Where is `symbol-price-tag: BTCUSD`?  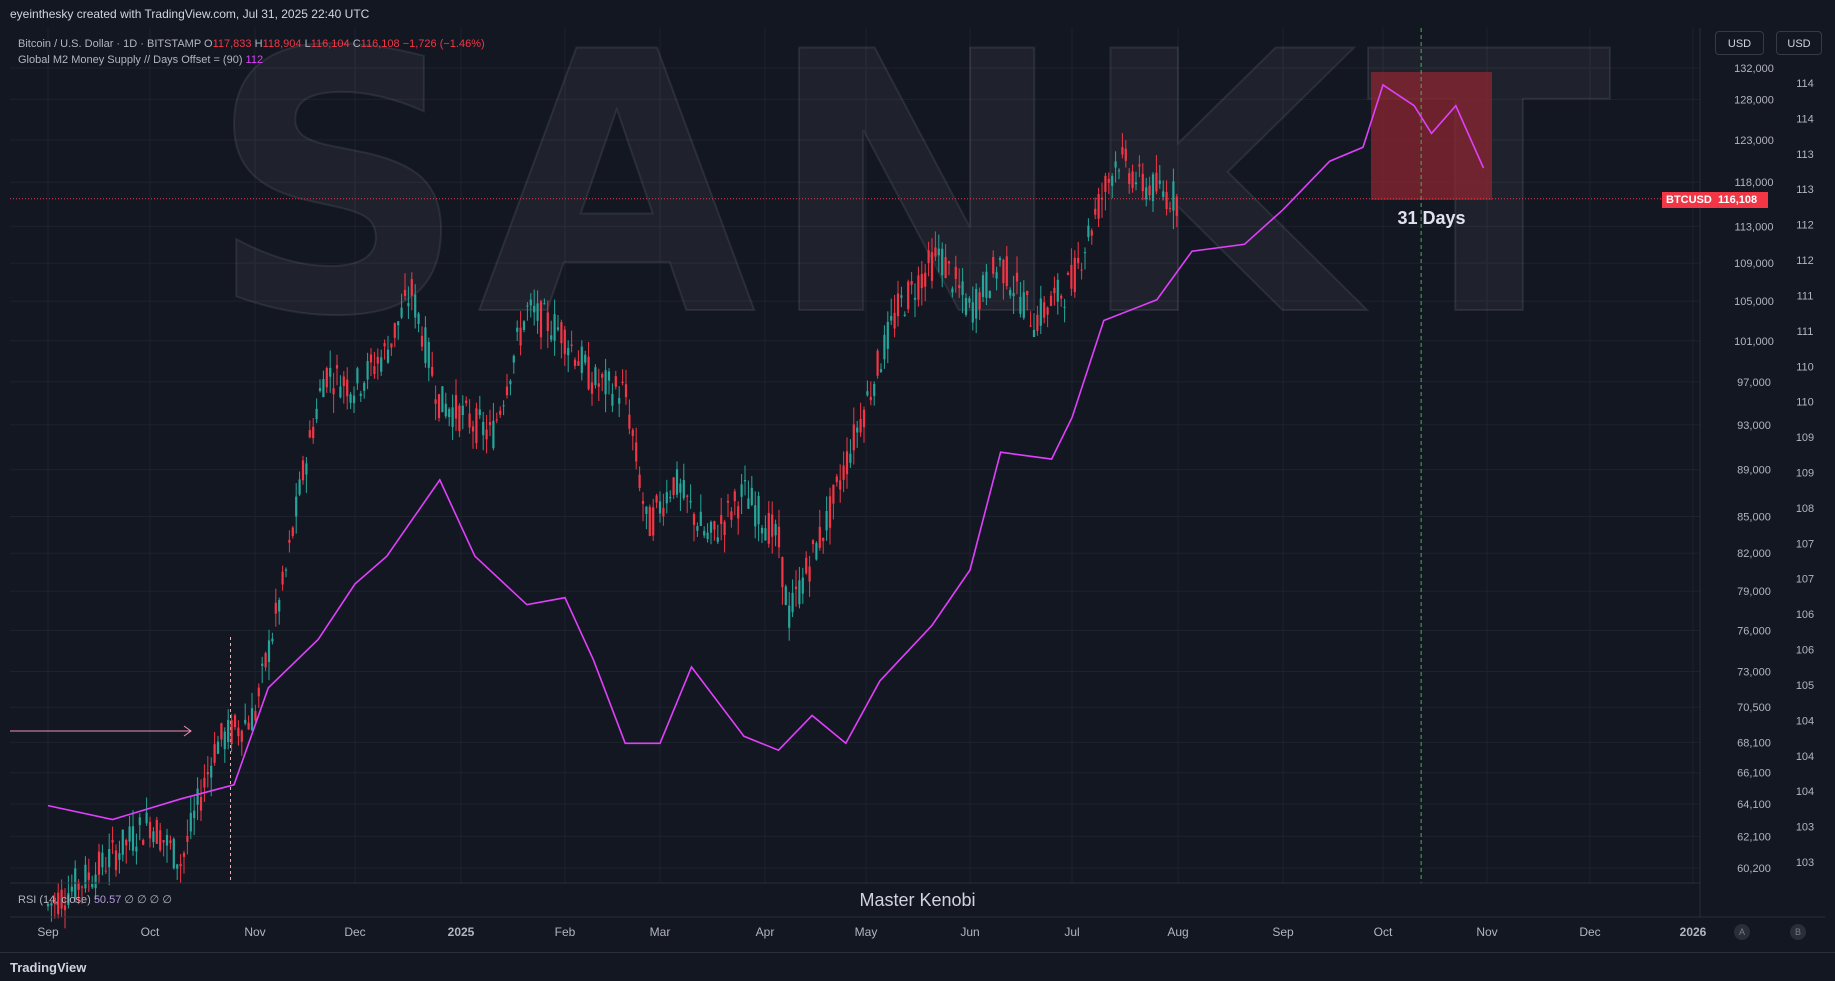 symbol-price-tag: BTCUSD is located at coordinates (1689, 200).